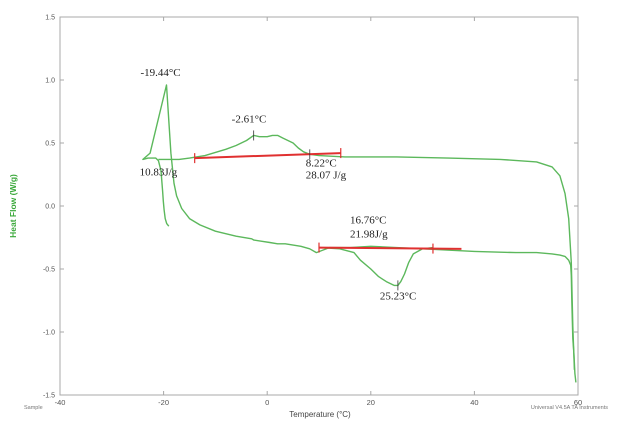 The image size is (627, 423). I want to click on annotation-label: 21.98J/g, so click(369, 235).